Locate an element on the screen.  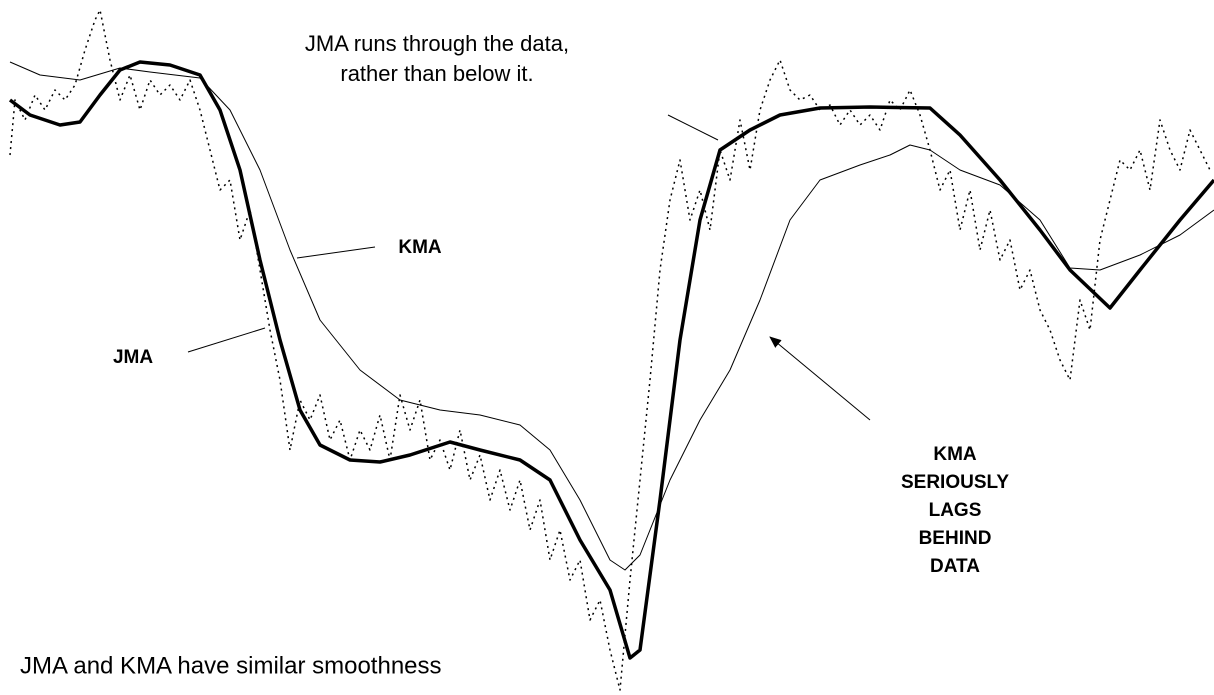
annotation: rather than below it. is located at coordinates (436, 73).